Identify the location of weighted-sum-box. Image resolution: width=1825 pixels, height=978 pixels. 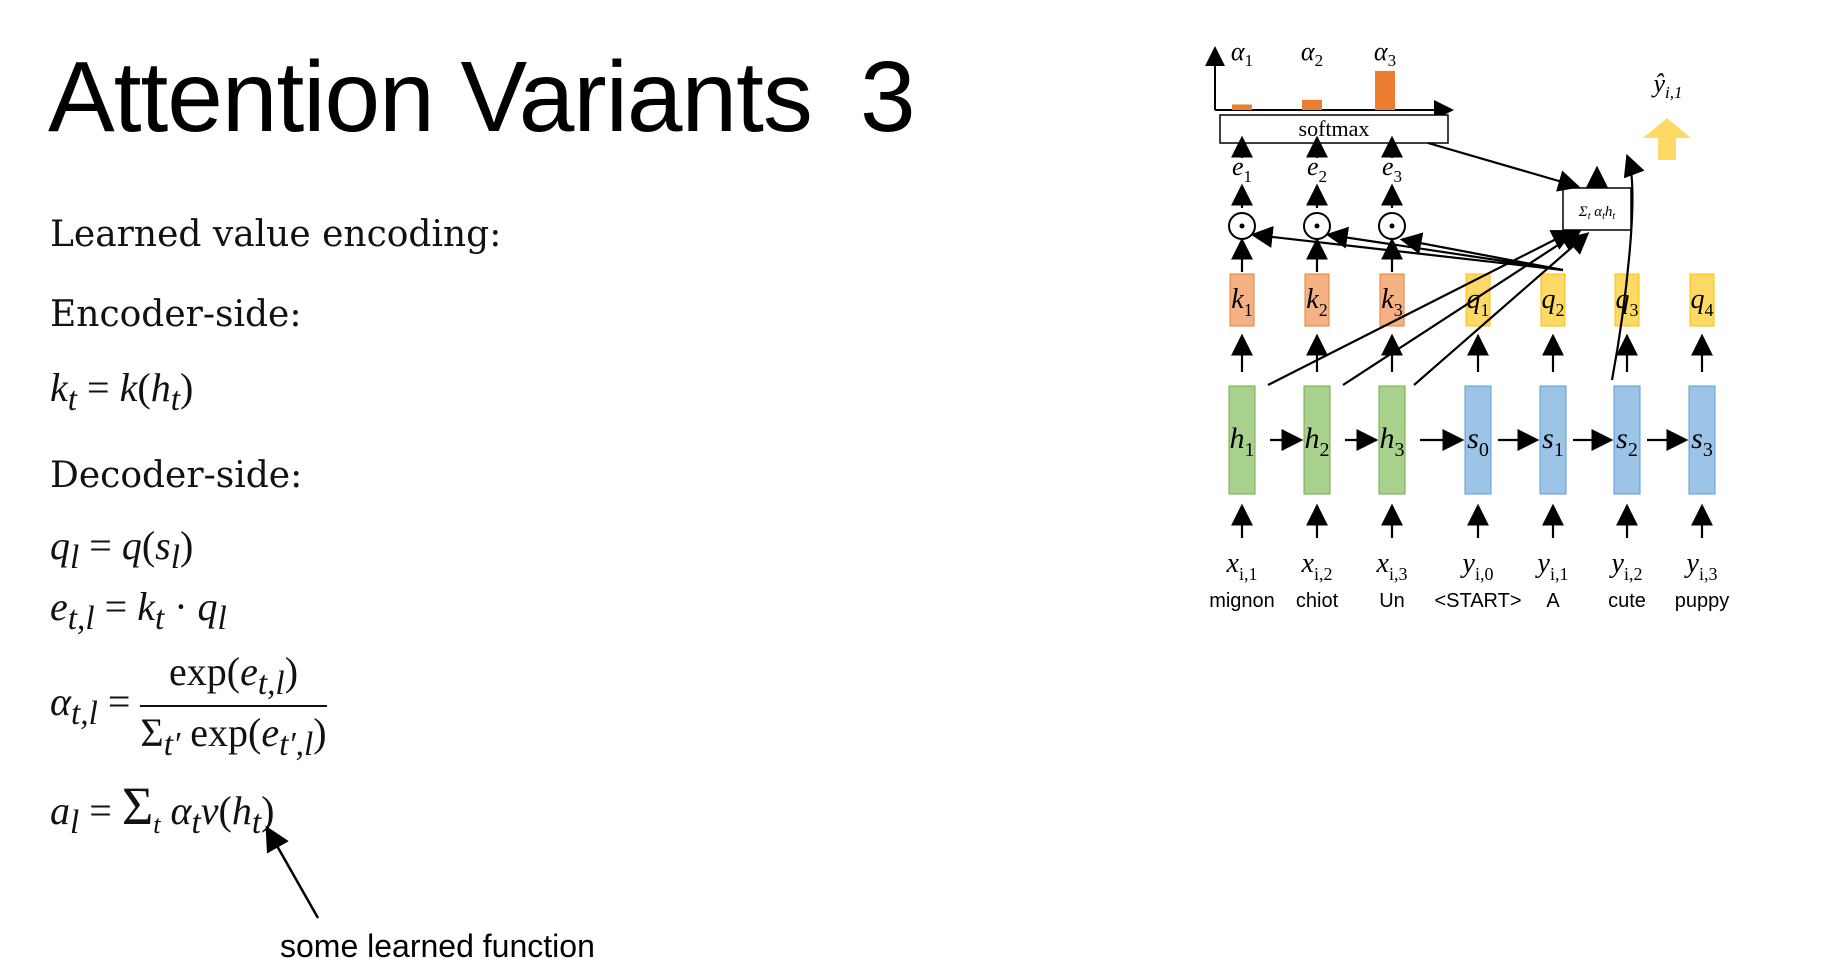
(1597, 209).